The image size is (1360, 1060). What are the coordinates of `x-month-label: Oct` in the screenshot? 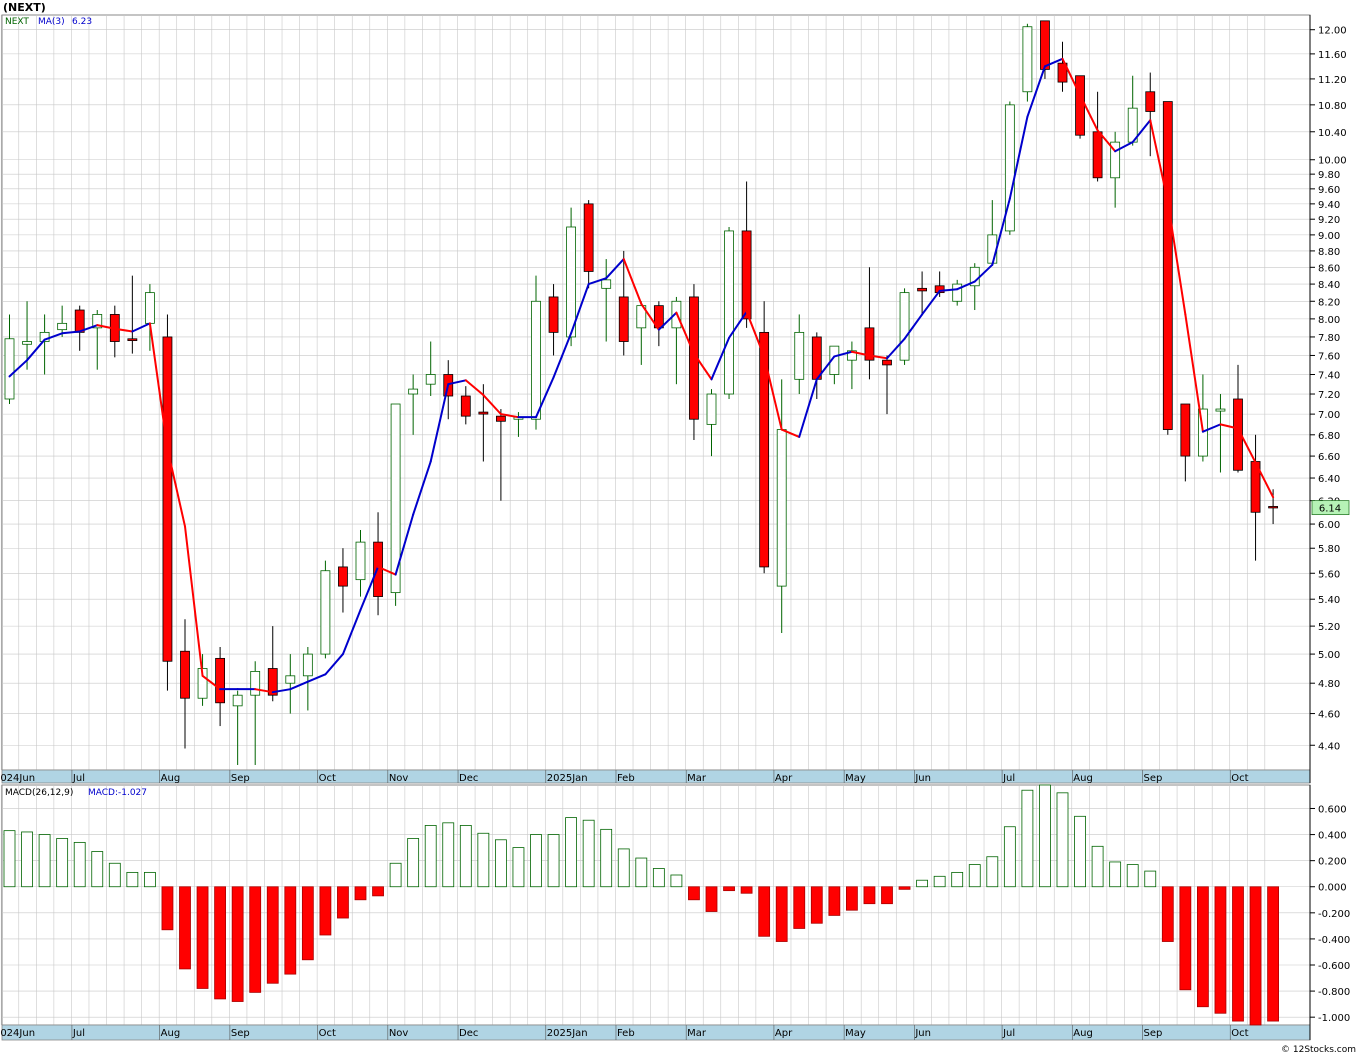 It's located at (327, 778).